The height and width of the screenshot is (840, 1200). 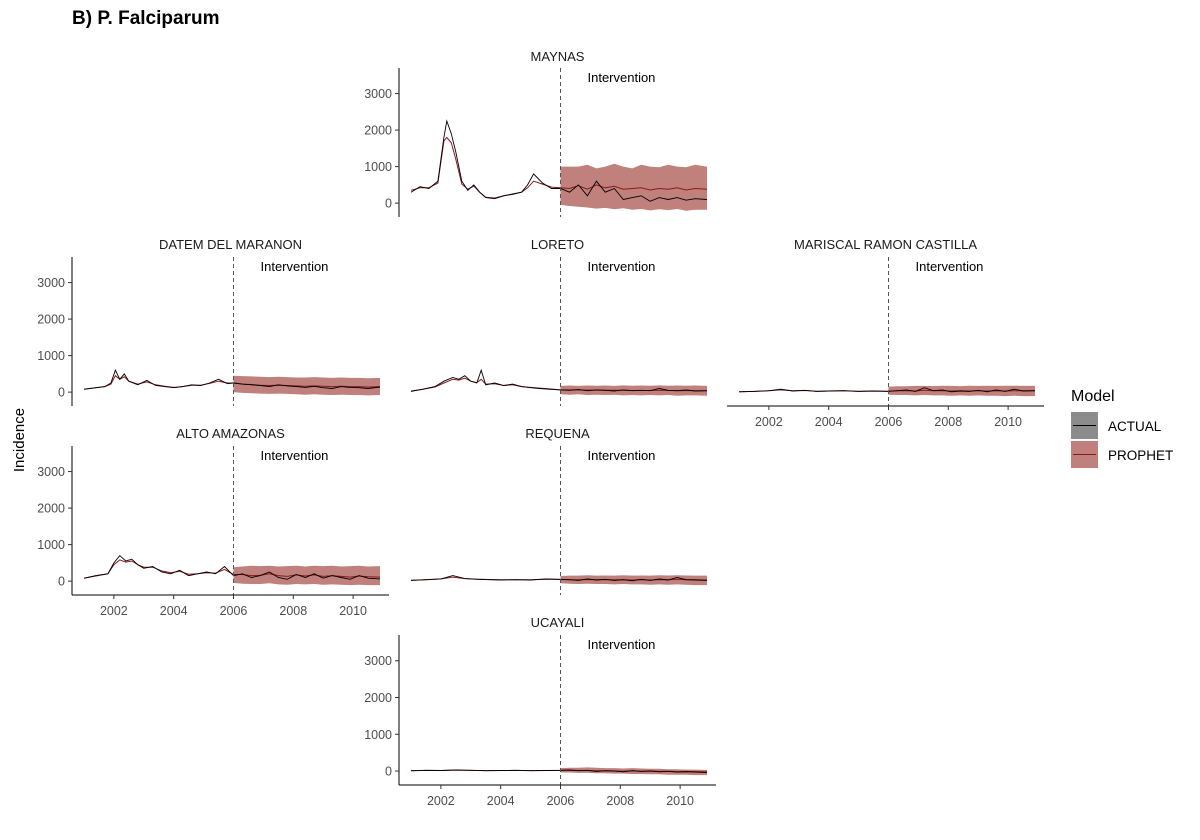 I want to click on prophet-line-maynas, so click(x=559, y=167).